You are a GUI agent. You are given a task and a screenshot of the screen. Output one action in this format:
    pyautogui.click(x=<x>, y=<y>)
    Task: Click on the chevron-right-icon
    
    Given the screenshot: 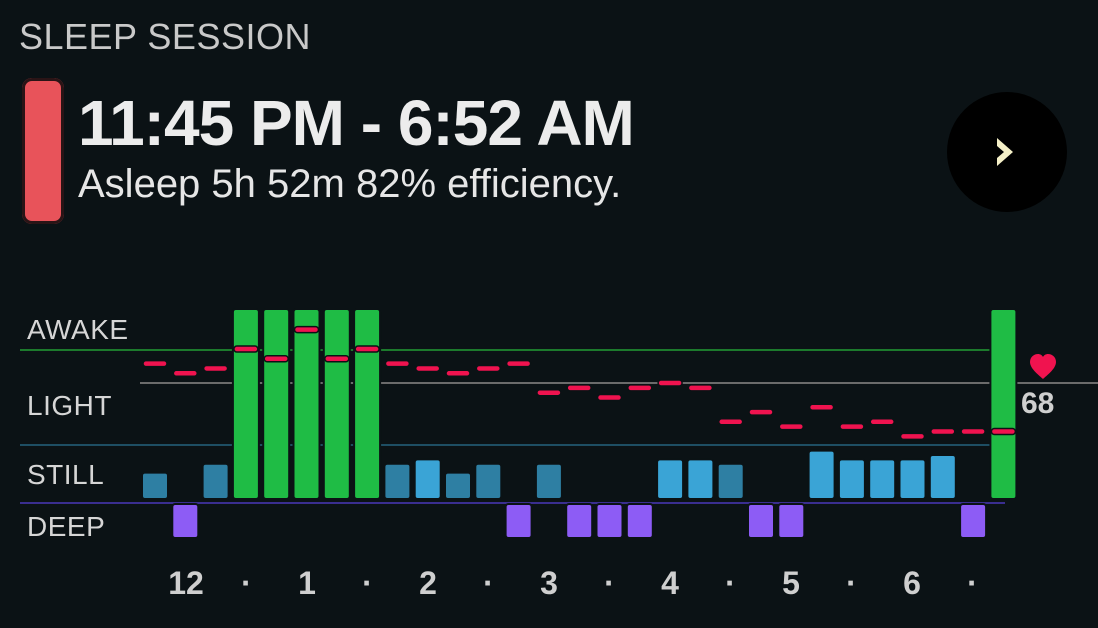 What is the action you would take?
    pyautogui.click(x=1005, y=152)
    